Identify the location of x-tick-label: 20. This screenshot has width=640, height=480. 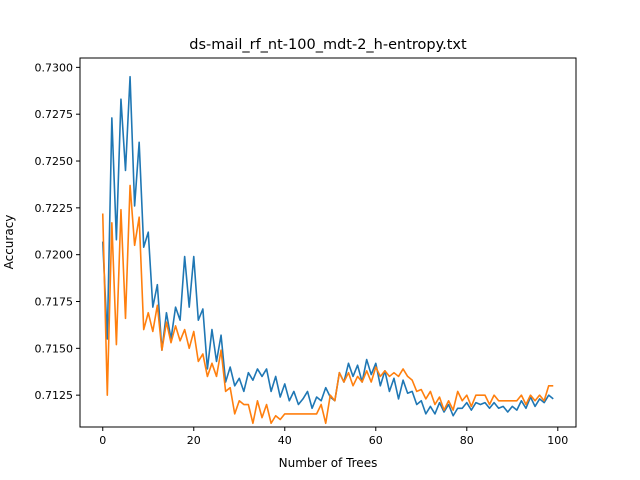
(194, 440).